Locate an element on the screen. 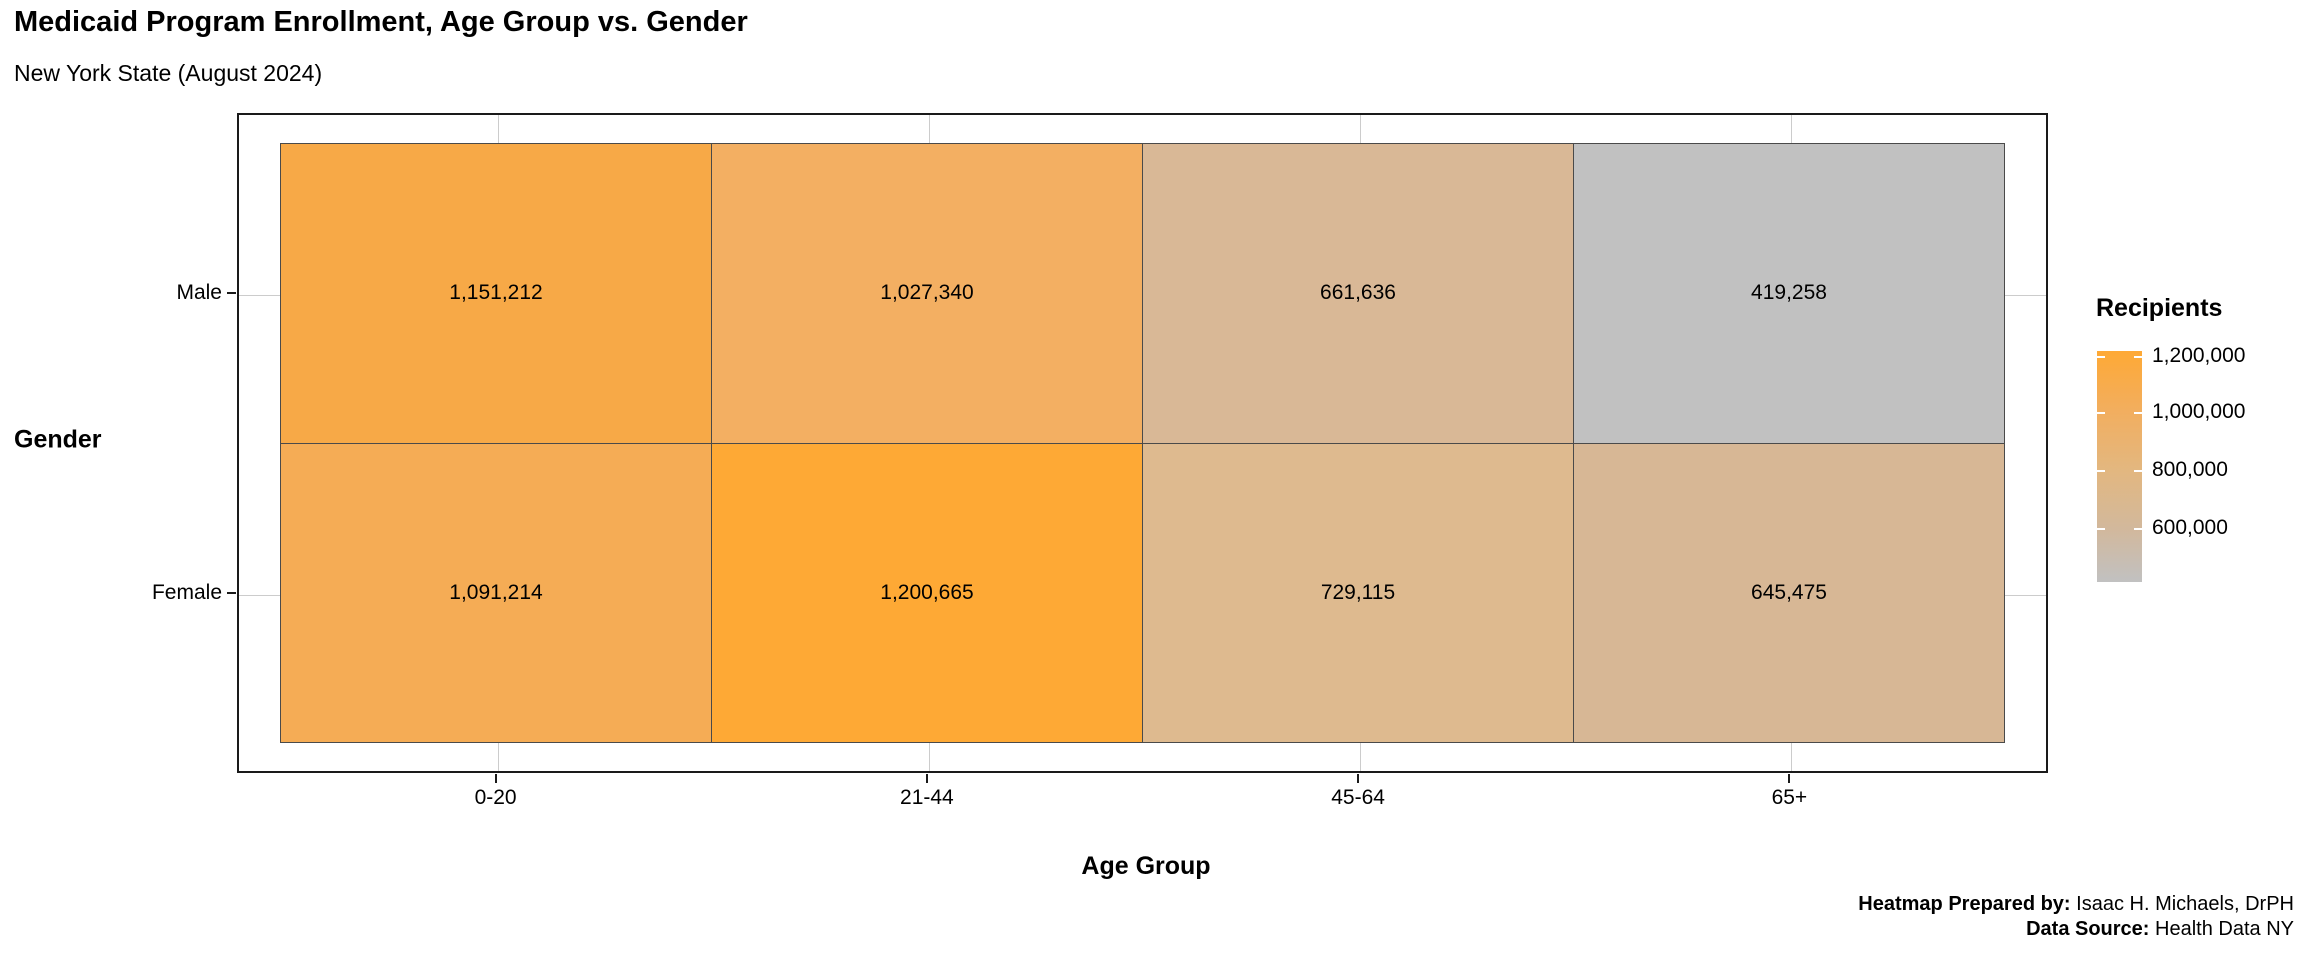 Image resolution: width=2304 pixels, height=960 pixels. legend-tick-label-600000: 600,000 is located at coordinates (2190, 527).